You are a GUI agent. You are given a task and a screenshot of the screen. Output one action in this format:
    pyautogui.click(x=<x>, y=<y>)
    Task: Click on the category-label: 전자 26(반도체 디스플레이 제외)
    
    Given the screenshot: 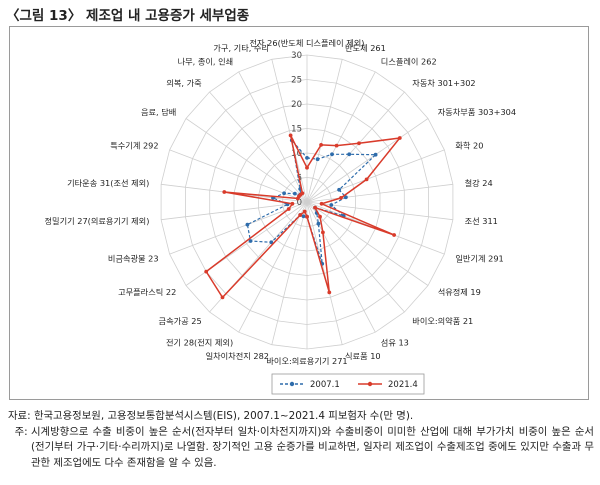 What is the action you would take?
    pyautogui.click(x=306, y=43)
    